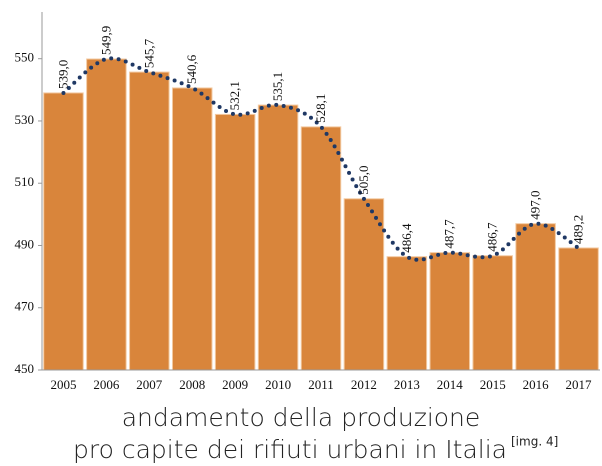  I want to click on value-label: 535,1, so click(277, 86).